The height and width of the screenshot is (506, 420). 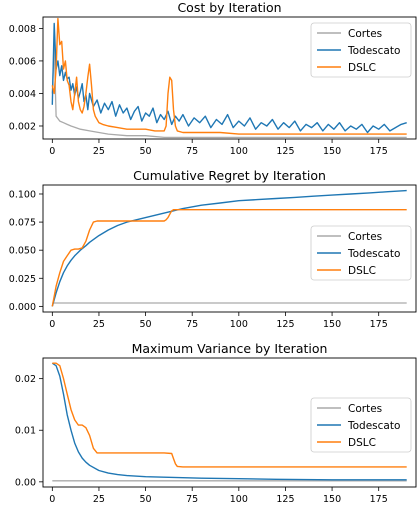 I want to click on y-tick-label: 0.004, so click(x=22, y=94).